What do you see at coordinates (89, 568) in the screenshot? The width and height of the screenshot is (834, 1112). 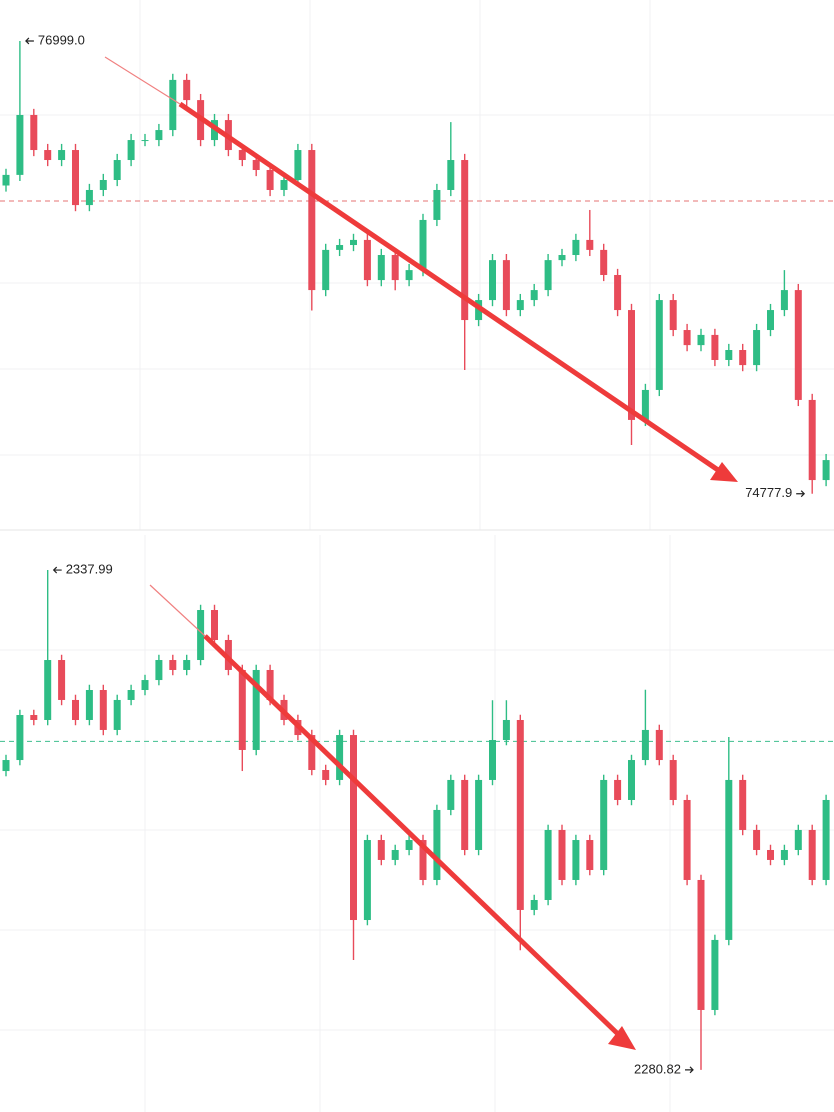 I see `max-price-label: 2337.99` at bounding box center [89, 568].